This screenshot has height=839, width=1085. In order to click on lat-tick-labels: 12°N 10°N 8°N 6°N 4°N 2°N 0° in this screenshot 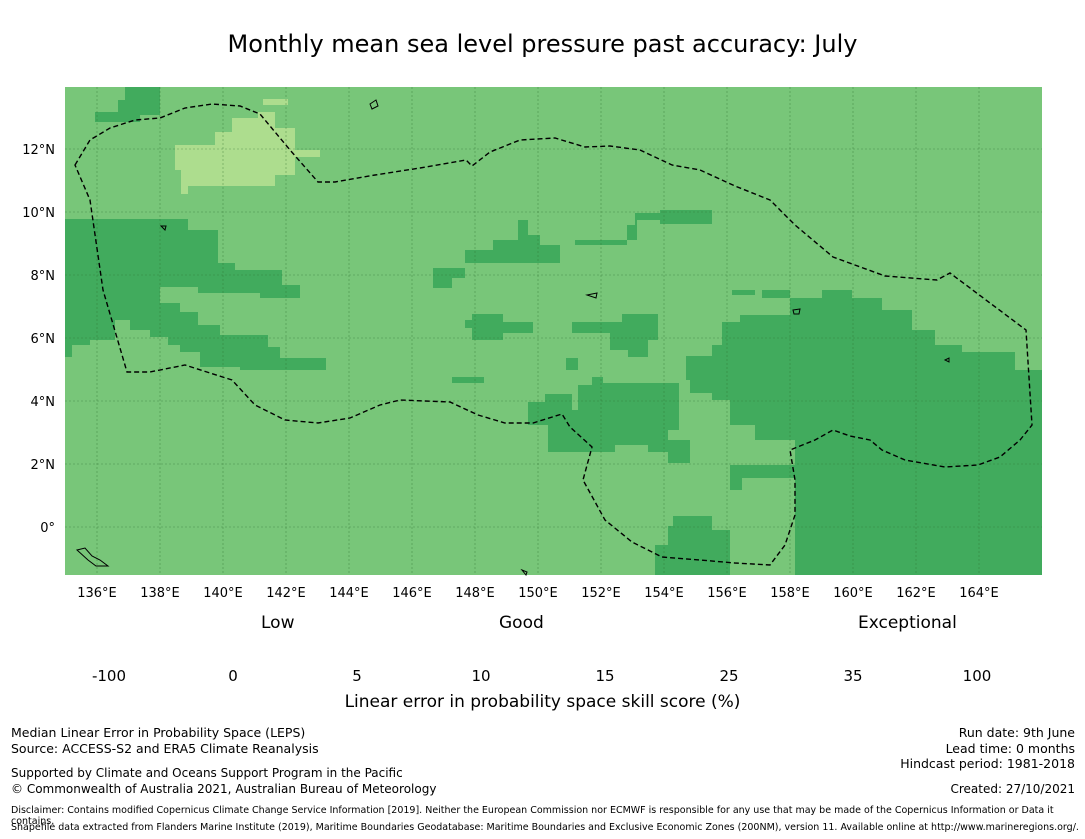, I will do `click(38, 339)`.